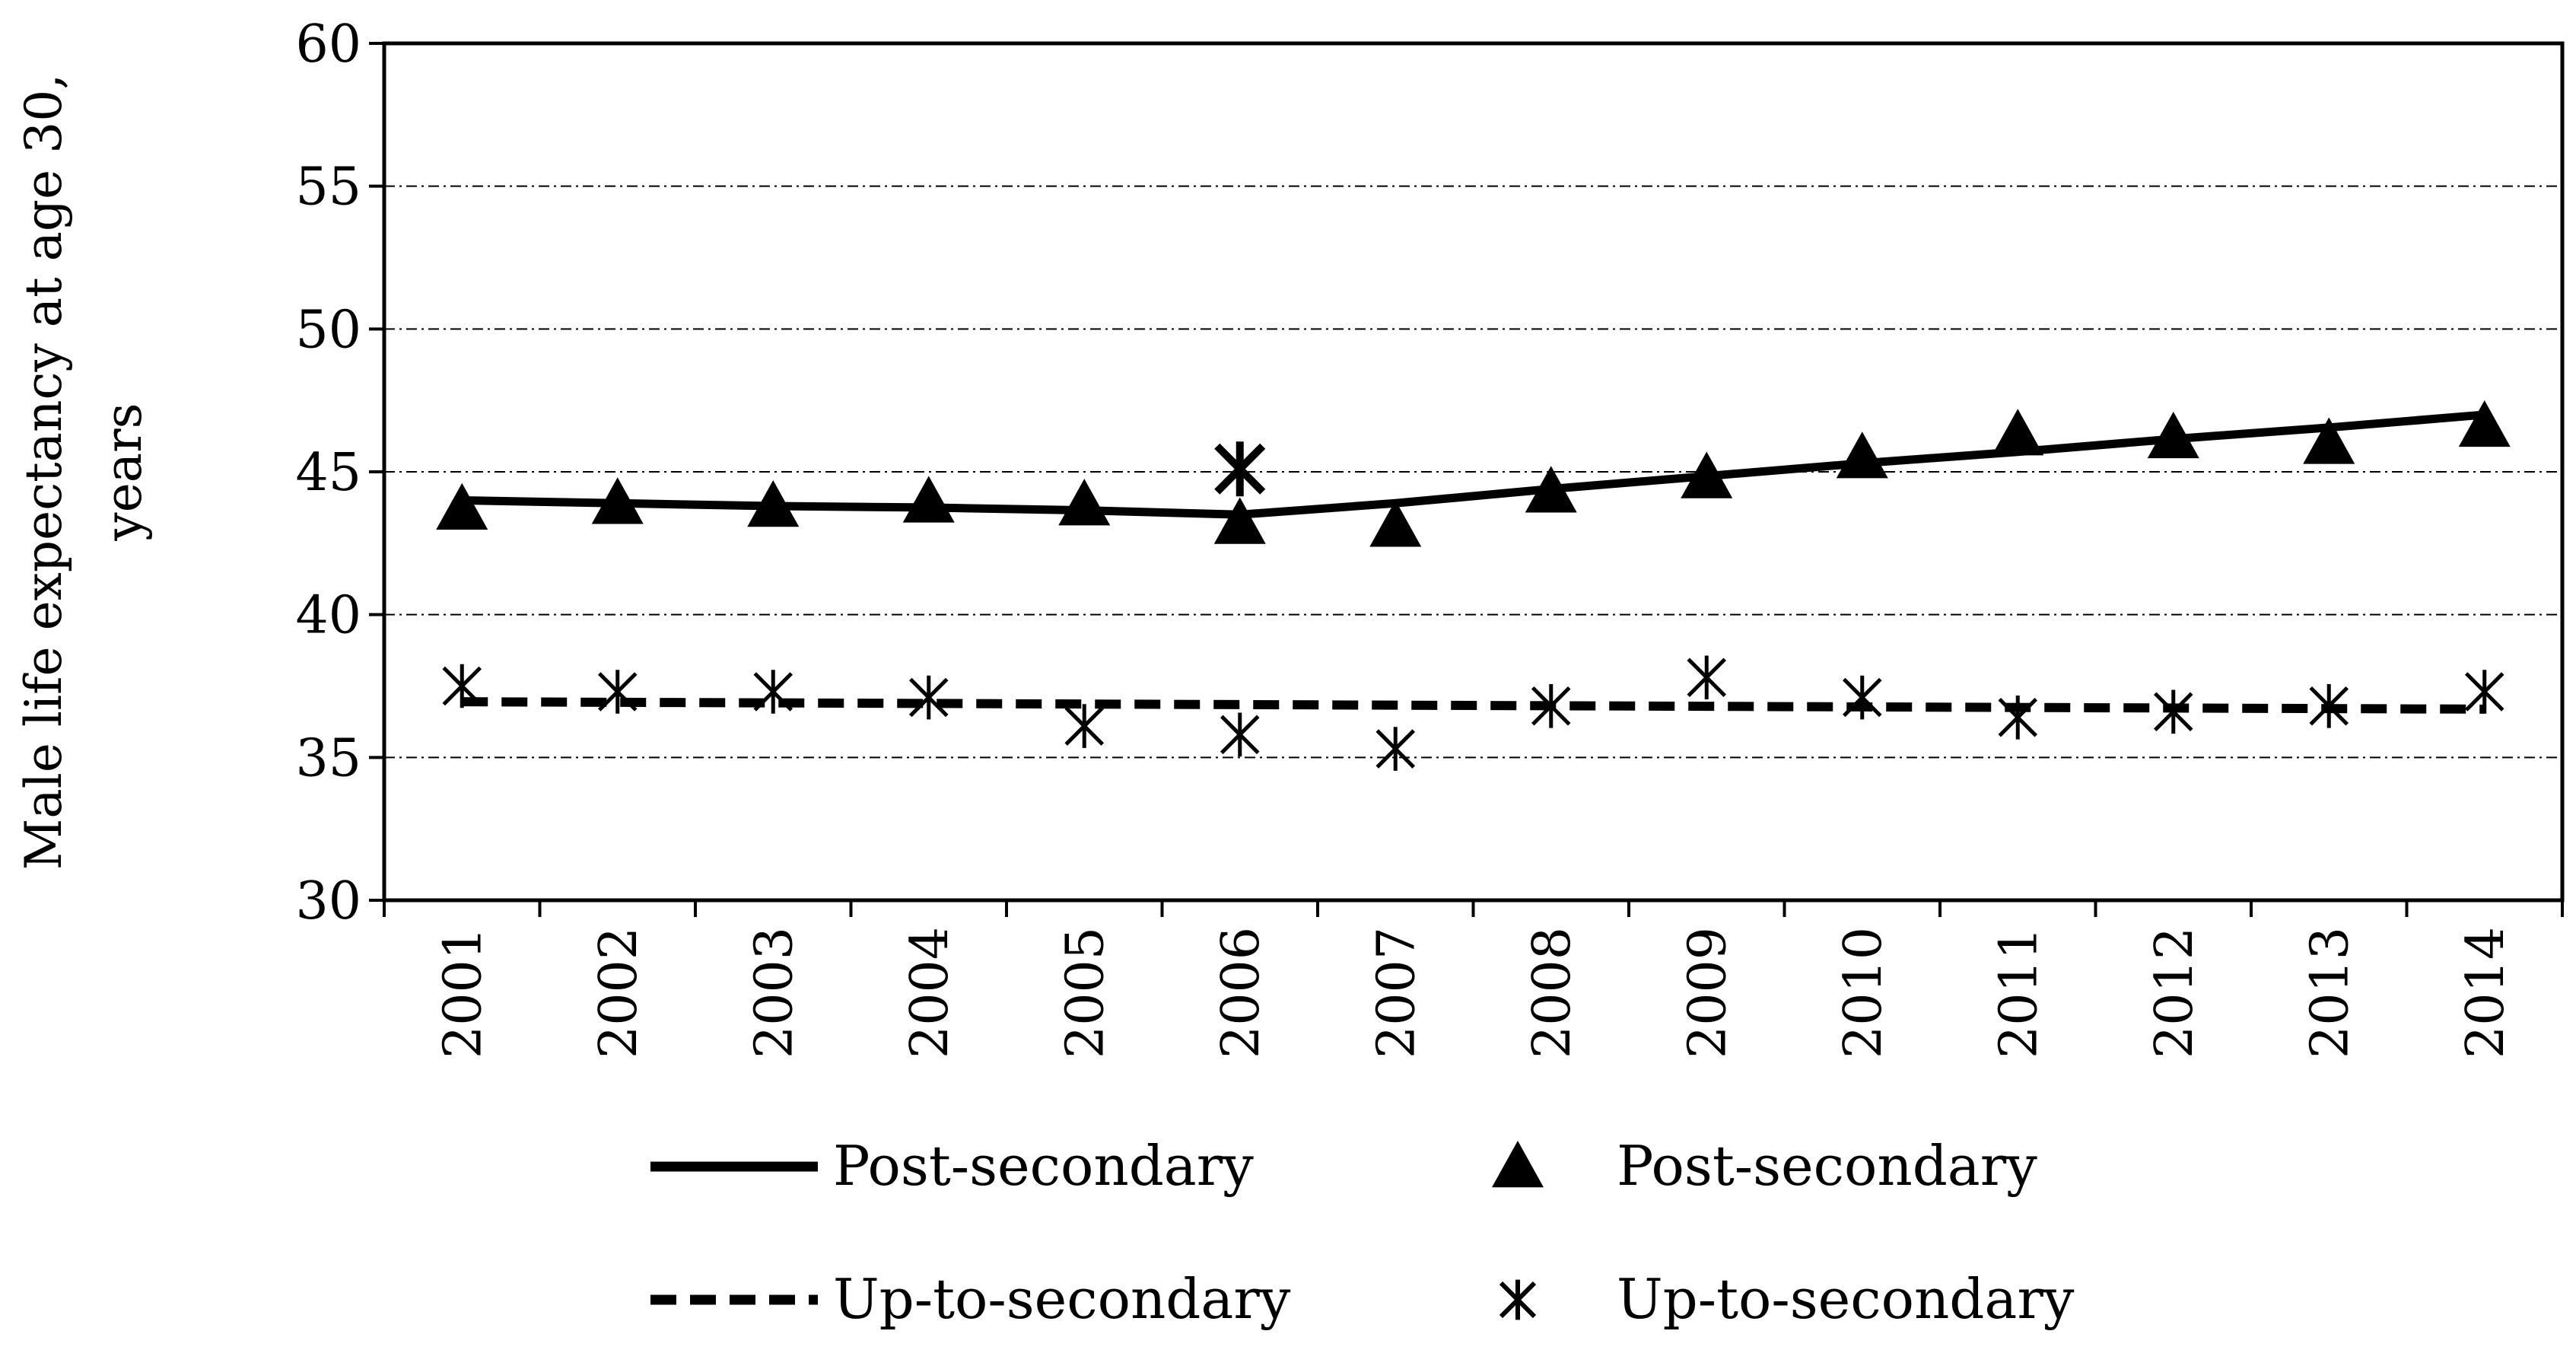  What do you see at coordinates (1240, 469) in the screenshot?
I see `annotation-asterisk` at bounding box center [1240, 469].